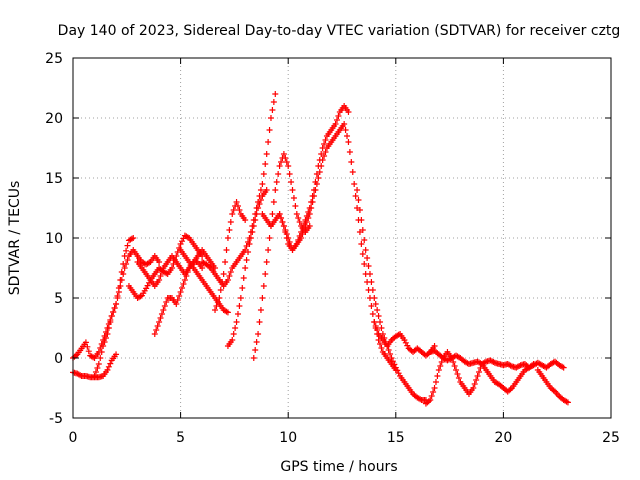 This screenshot has width=640, height=480. Describe the element at coordinates (73, 438) in the screenshot. I see `x-tick-label: 0` at that location.